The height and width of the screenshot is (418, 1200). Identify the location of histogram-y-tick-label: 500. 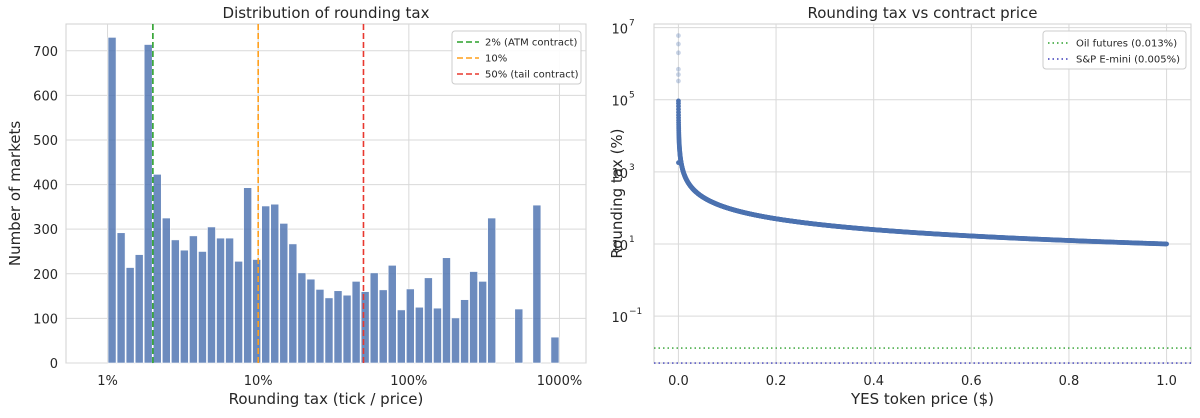
(45, 141).